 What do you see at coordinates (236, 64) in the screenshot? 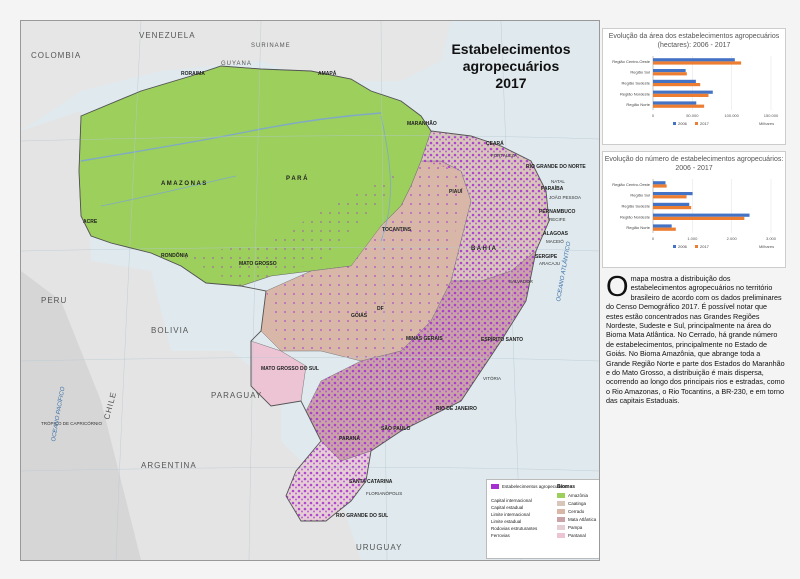
I see `label-guyana: GUYANA` at bounding box center [236, 64].